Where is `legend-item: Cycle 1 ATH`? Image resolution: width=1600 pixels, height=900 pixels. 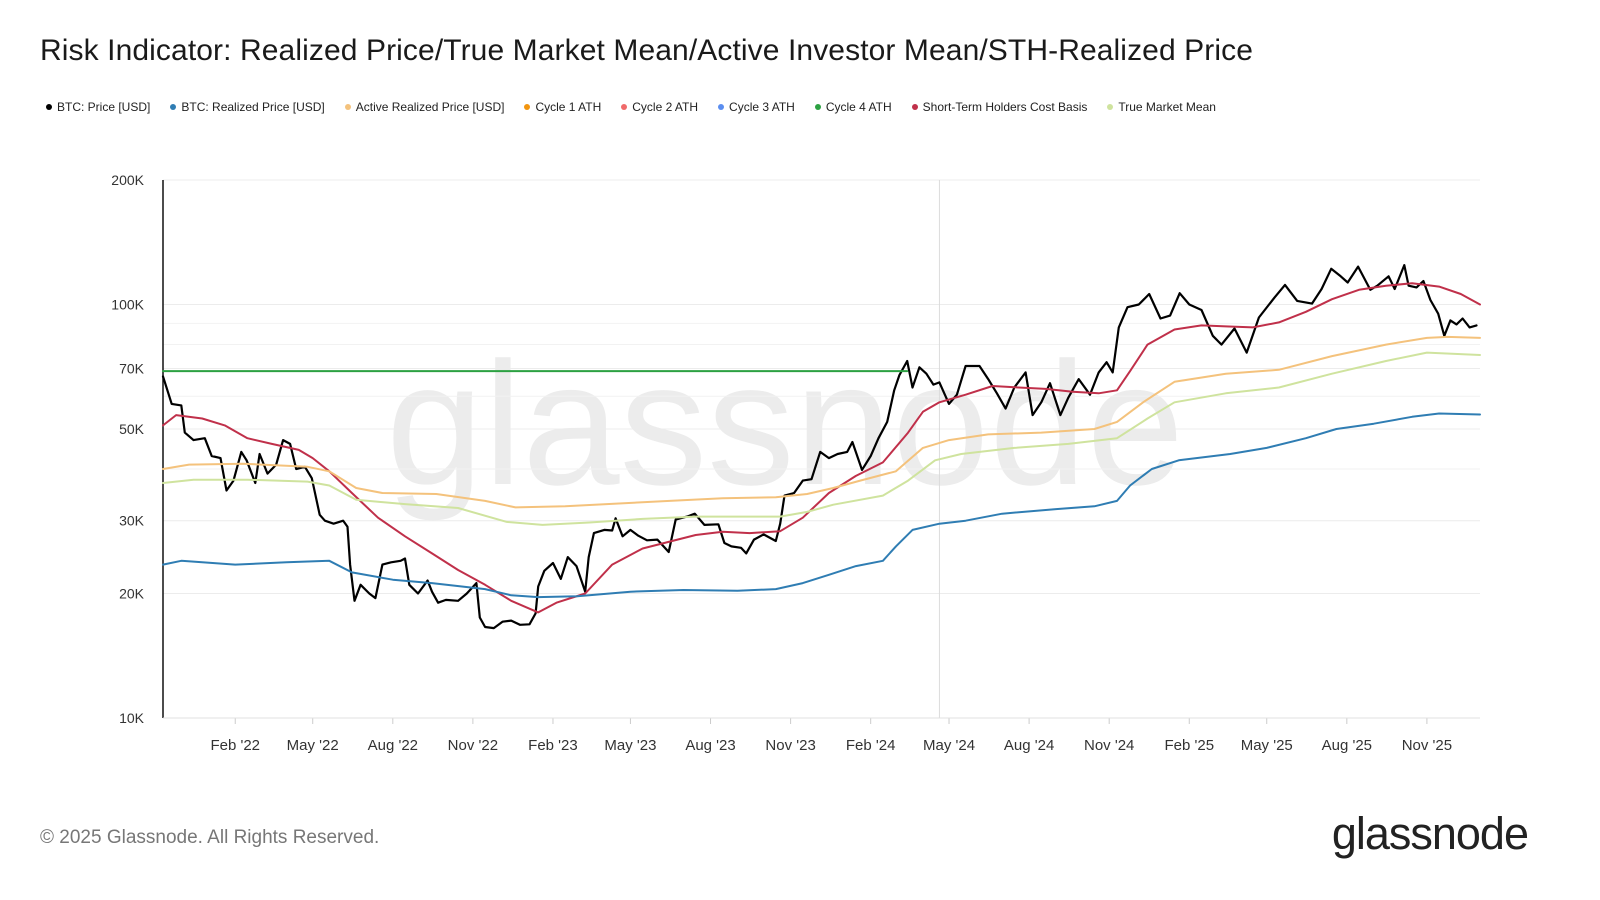 legend-item: Cycle 1 ATH is located at coordinates (562, 107).